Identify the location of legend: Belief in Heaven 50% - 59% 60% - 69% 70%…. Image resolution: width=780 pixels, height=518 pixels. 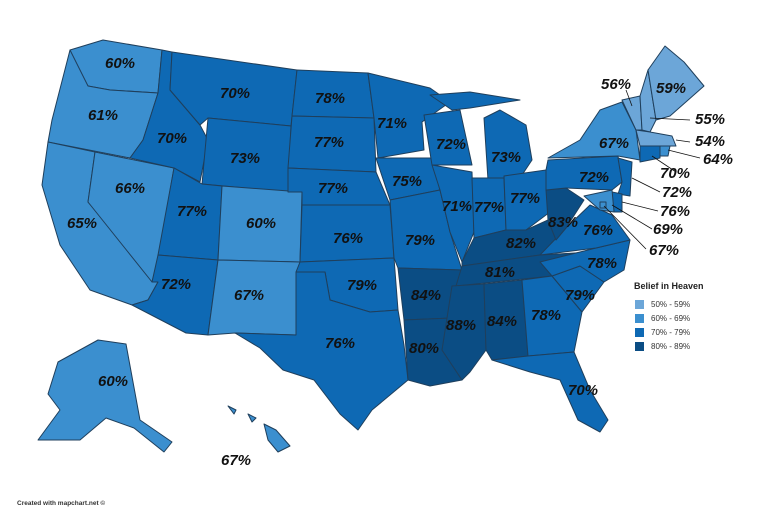
(694, 317).